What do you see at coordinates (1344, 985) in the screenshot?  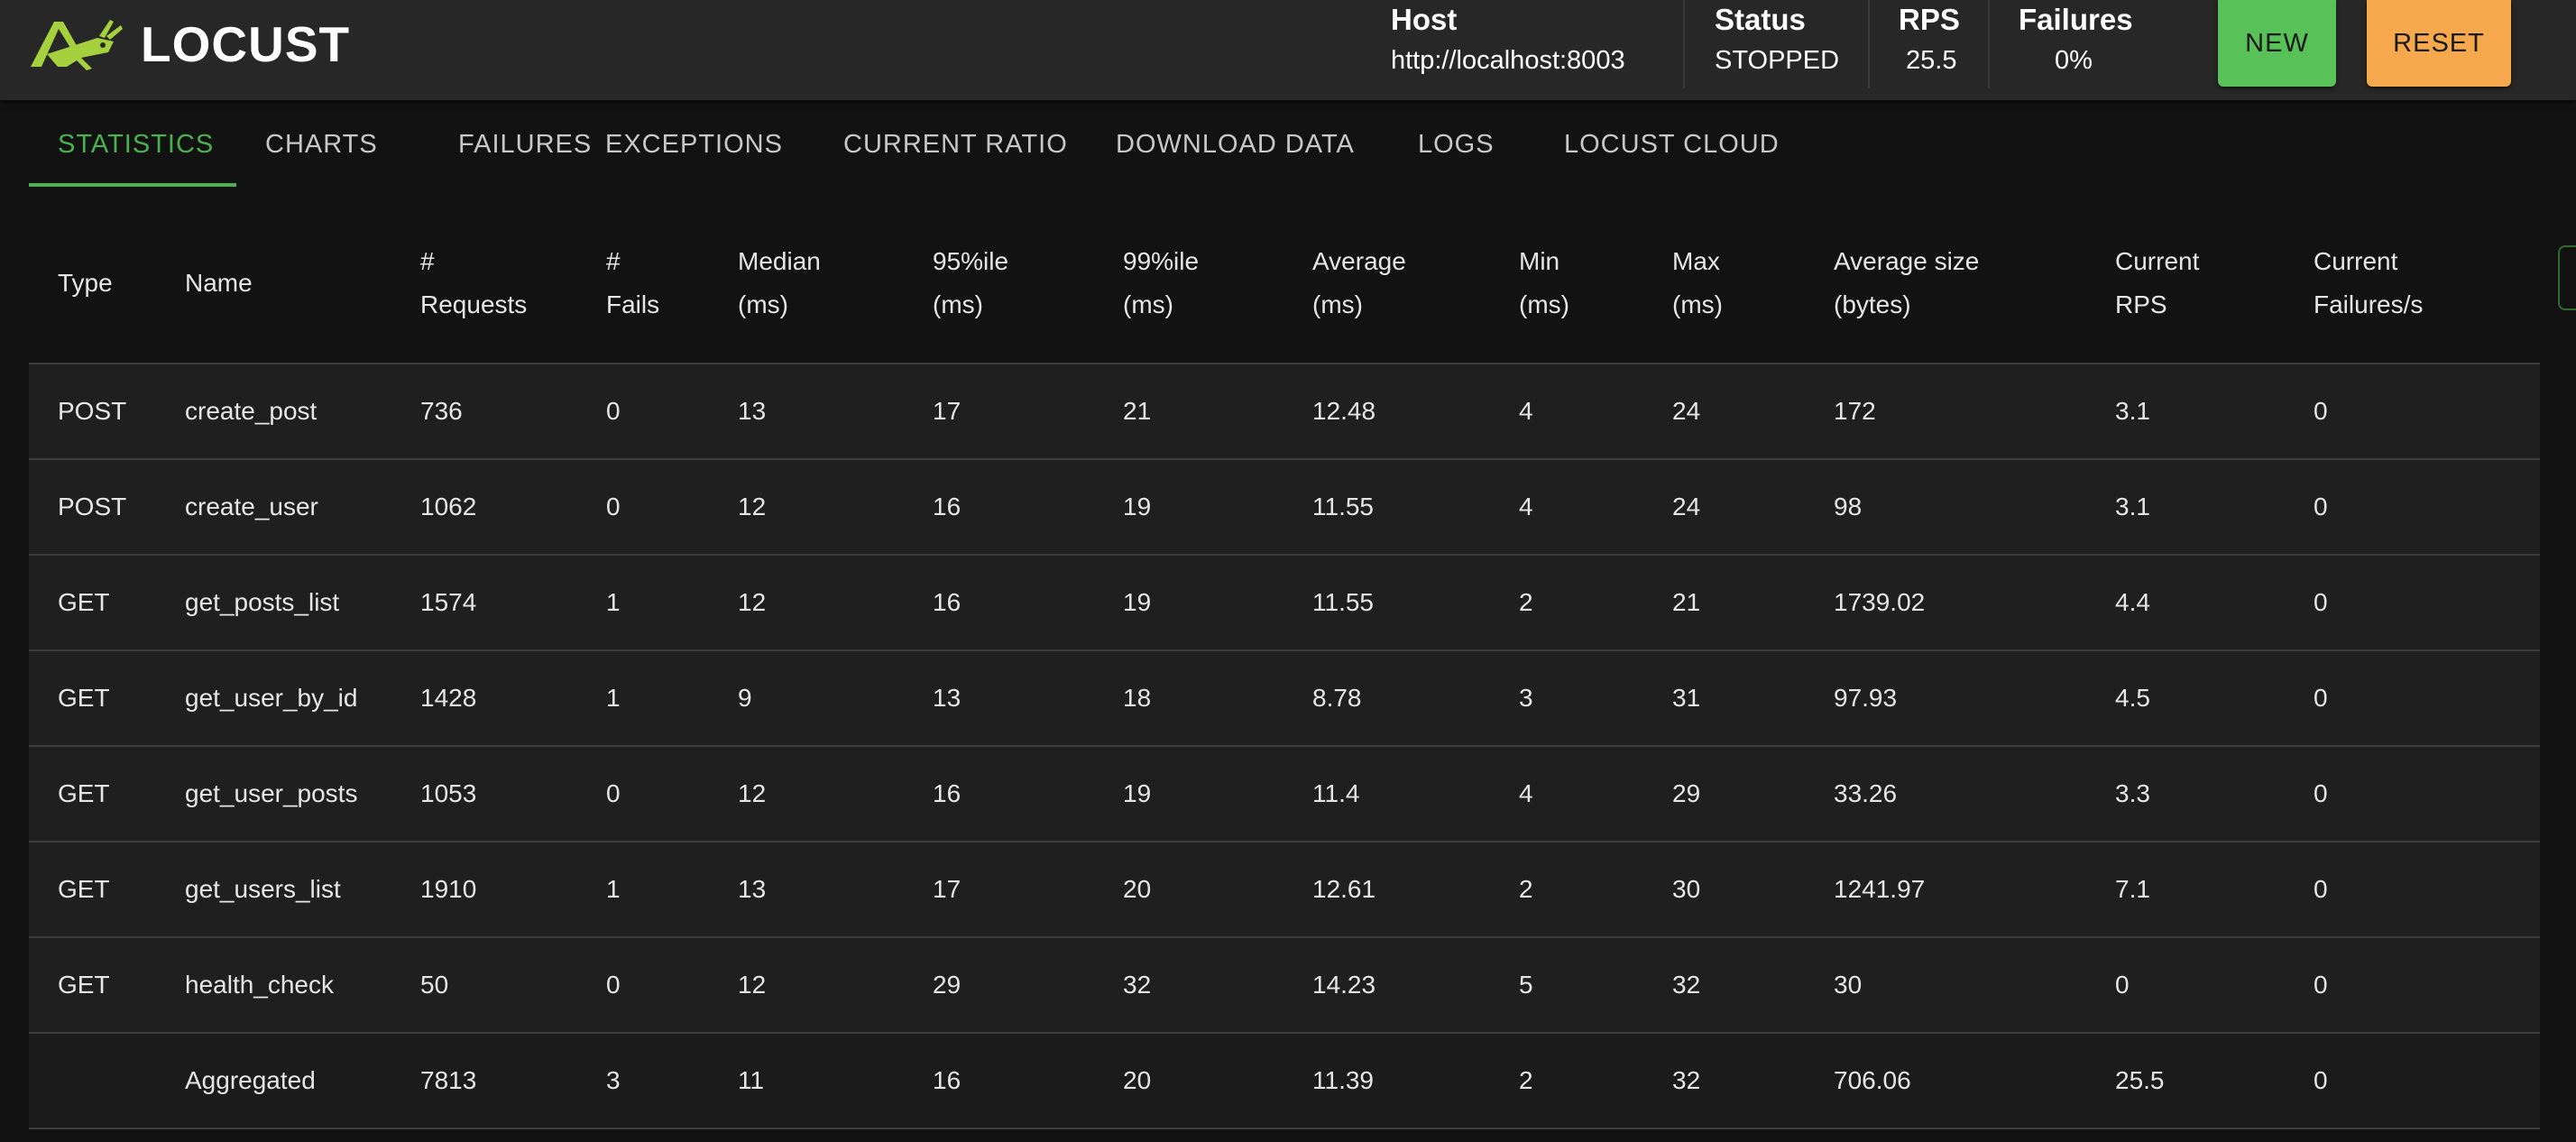 I see `cell-average: 14.23` at bounding box center [1344, 985].